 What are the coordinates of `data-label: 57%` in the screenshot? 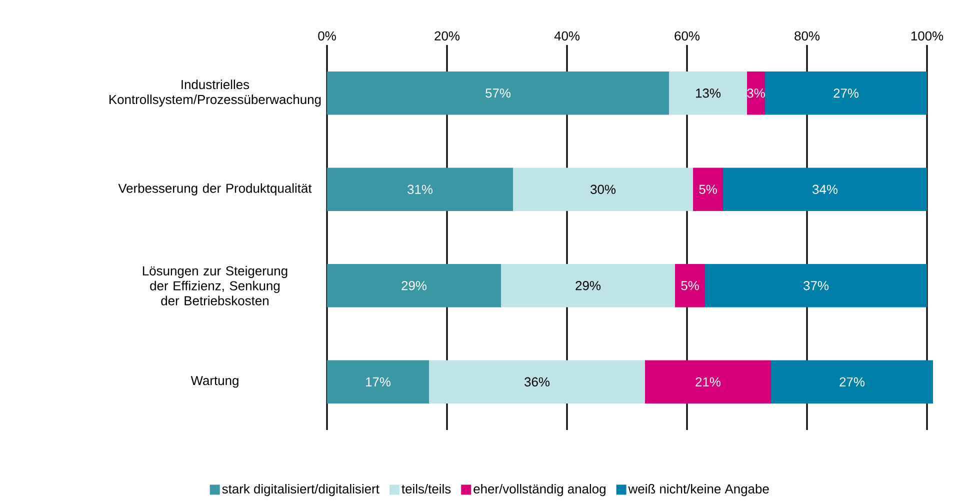 It's located at (498, 93).